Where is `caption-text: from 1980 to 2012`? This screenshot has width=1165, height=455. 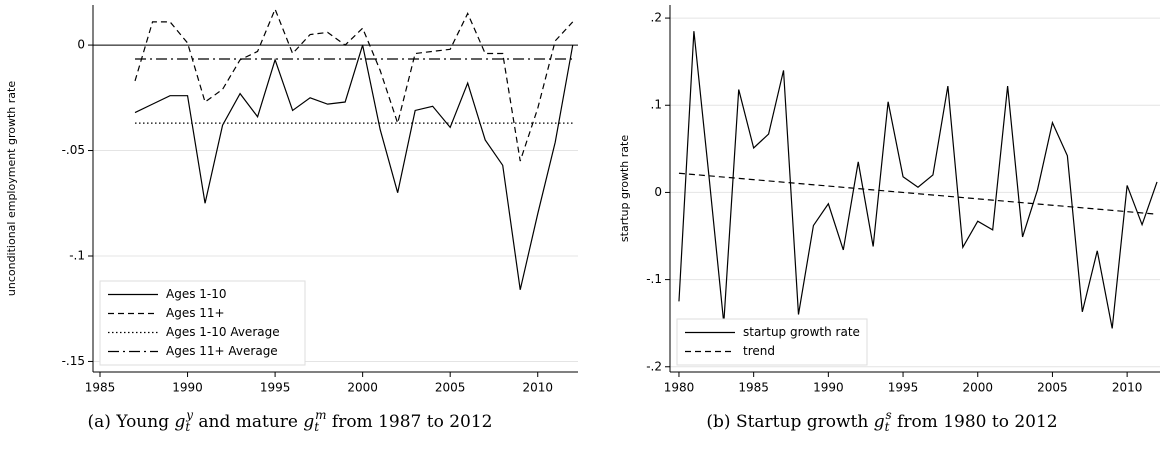
caption-text: from 1980 to 2012 is located at coordinates (975, 422).